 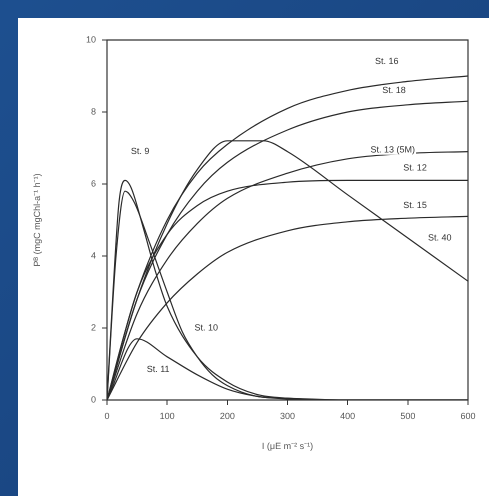 What do you see at coordinates (288, 446) in the screenshot?
I see `x-axis-title: I (μE m⁻² s⁻¹)` at bounding box center [288, 446].